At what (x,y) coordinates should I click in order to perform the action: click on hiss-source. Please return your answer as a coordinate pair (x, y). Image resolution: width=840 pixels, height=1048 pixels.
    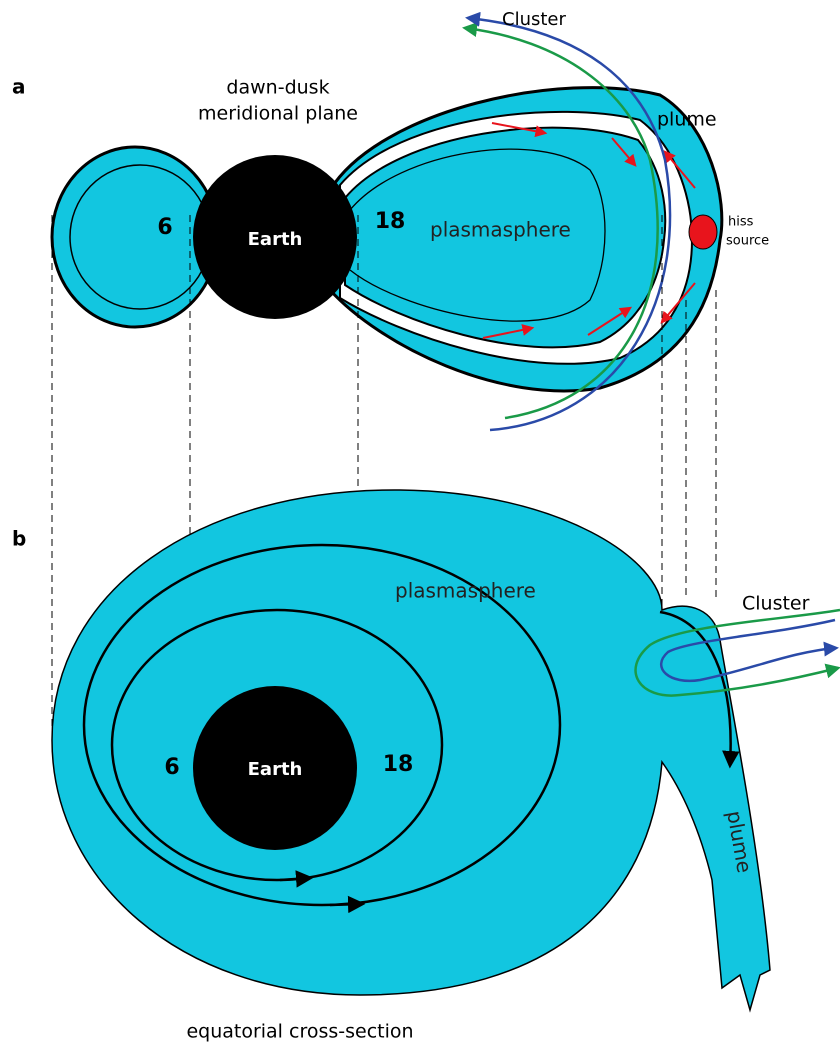
    Looking at the image, I should click on (703, 232).